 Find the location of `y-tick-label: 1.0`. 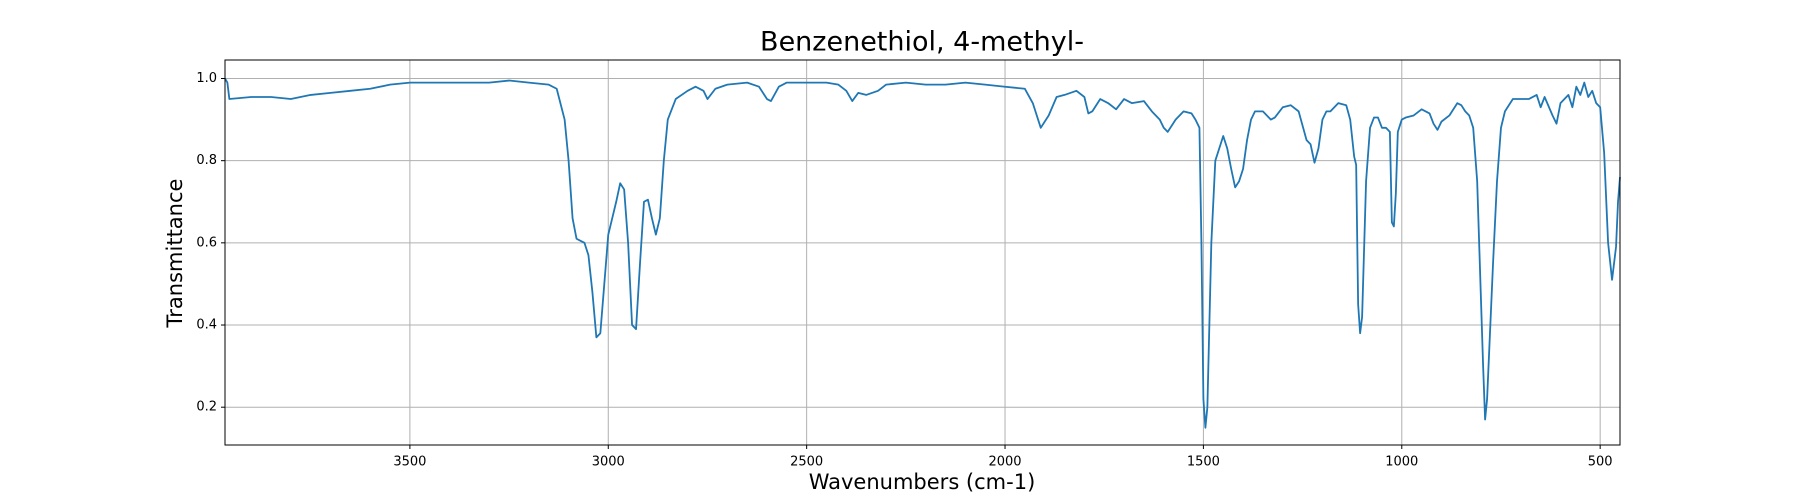

y-tick-label: 1.0 is located at coordinates (206, 78).